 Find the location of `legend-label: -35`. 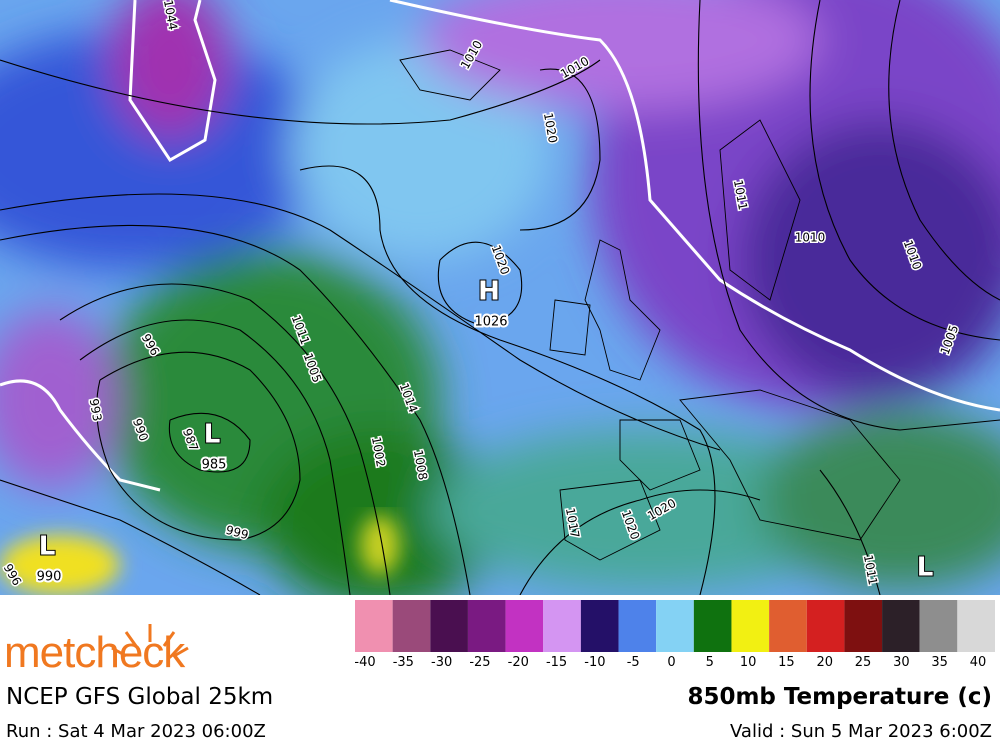

legend-label: -35 is located at coordinates (403, 662).